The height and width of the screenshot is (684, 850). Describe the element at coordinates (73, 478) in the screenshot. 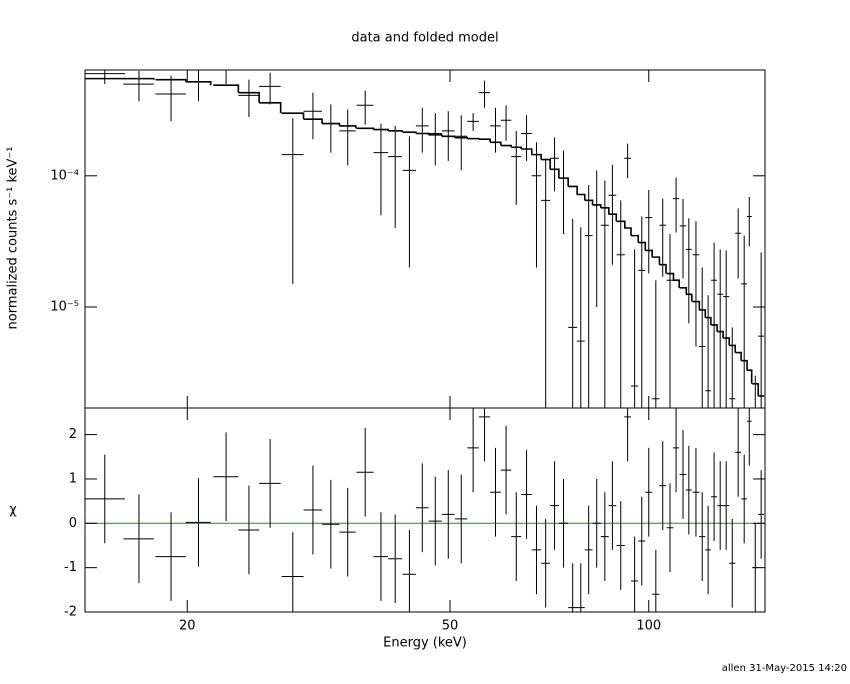

I see `y-tick-label: 1` at that location.